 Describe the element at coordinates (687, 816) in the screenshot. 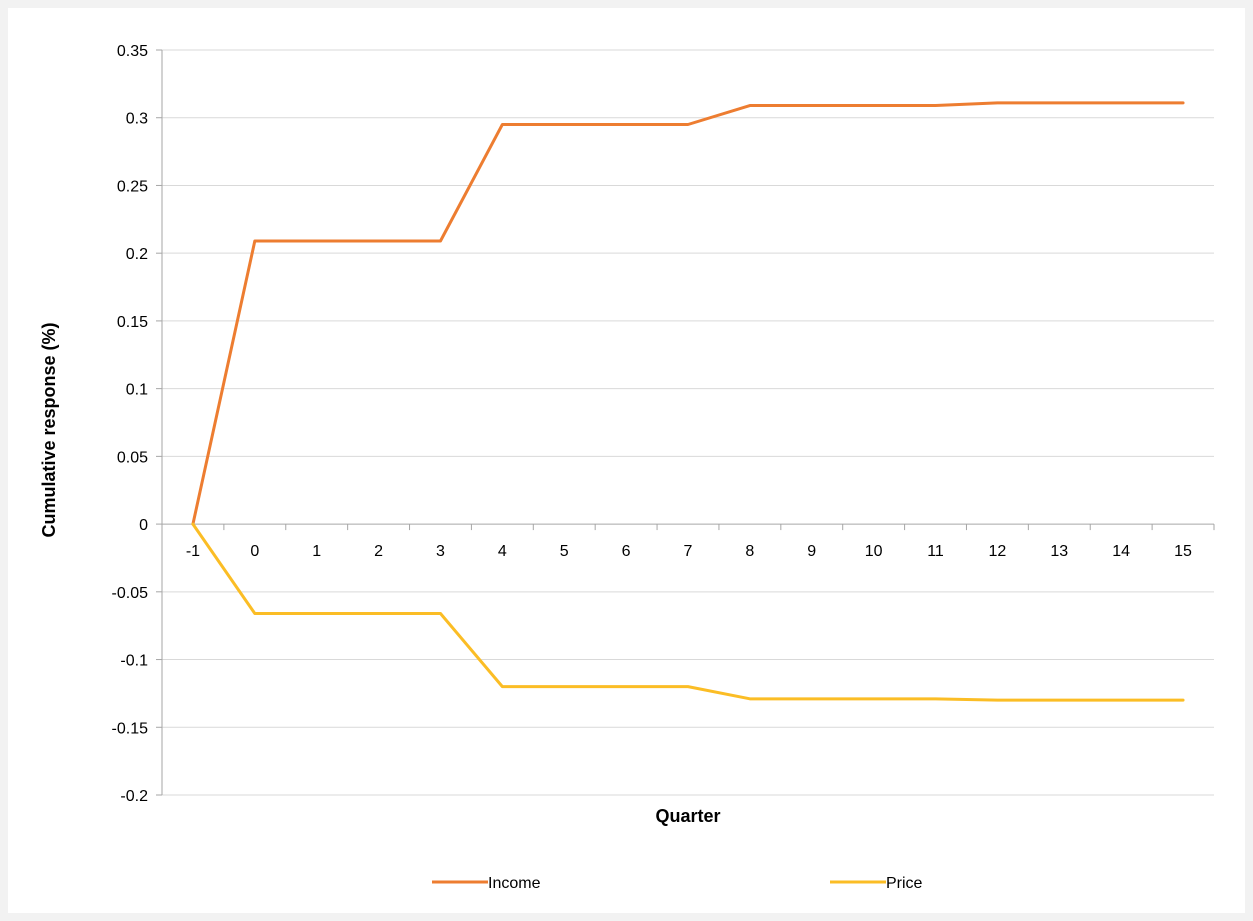

I see `x-axis-title: Quarter` at that location.